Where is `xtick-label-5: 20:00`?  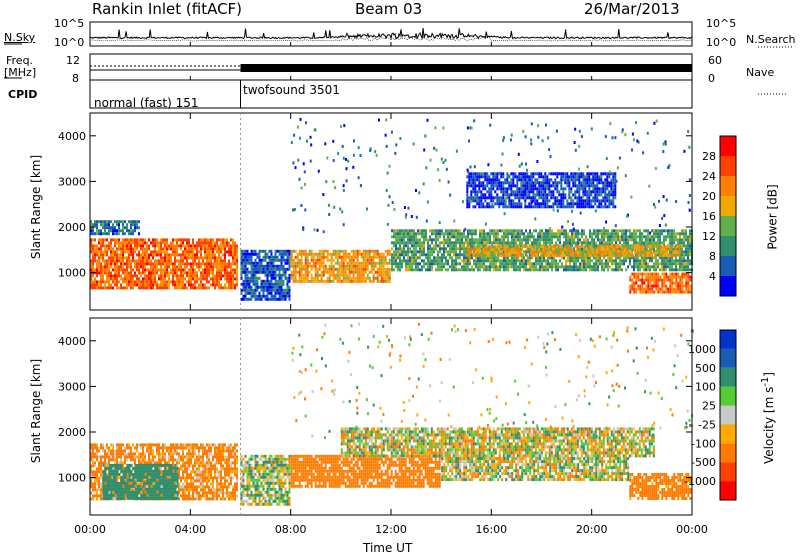
xtick-label-5: 20:00 is located at coordinates (592, 529).